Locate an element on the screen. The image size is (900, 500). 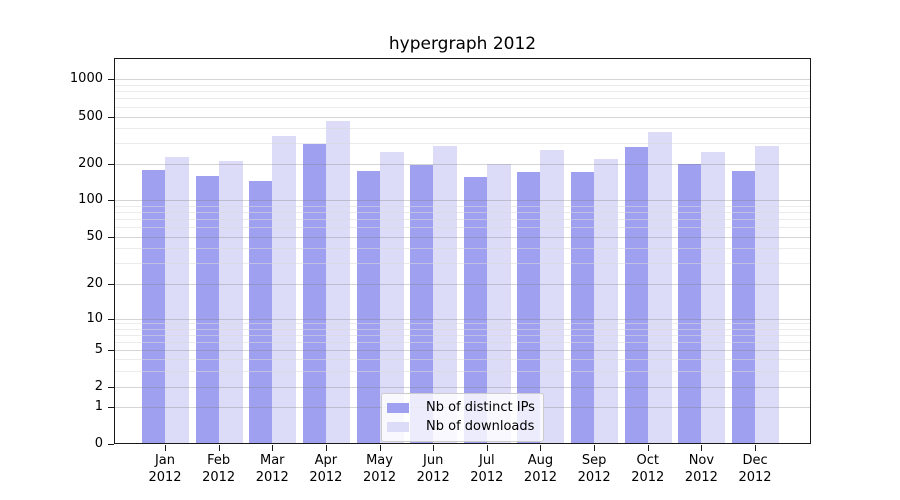
y-tick-label: 2 is located at coordinates (98, 386).